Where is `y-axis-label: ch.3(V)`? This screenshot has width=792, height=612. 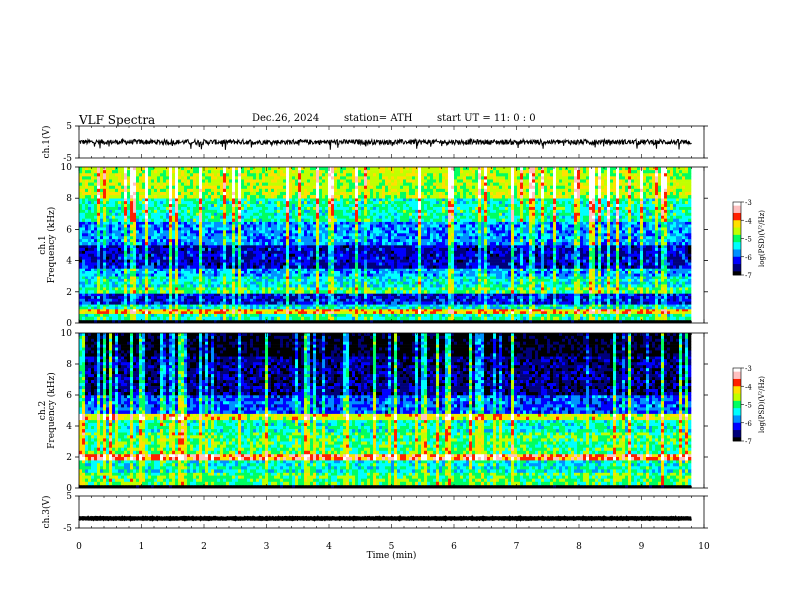
y-axis-label: ch.3(V) is located at coordinates (46, 512).